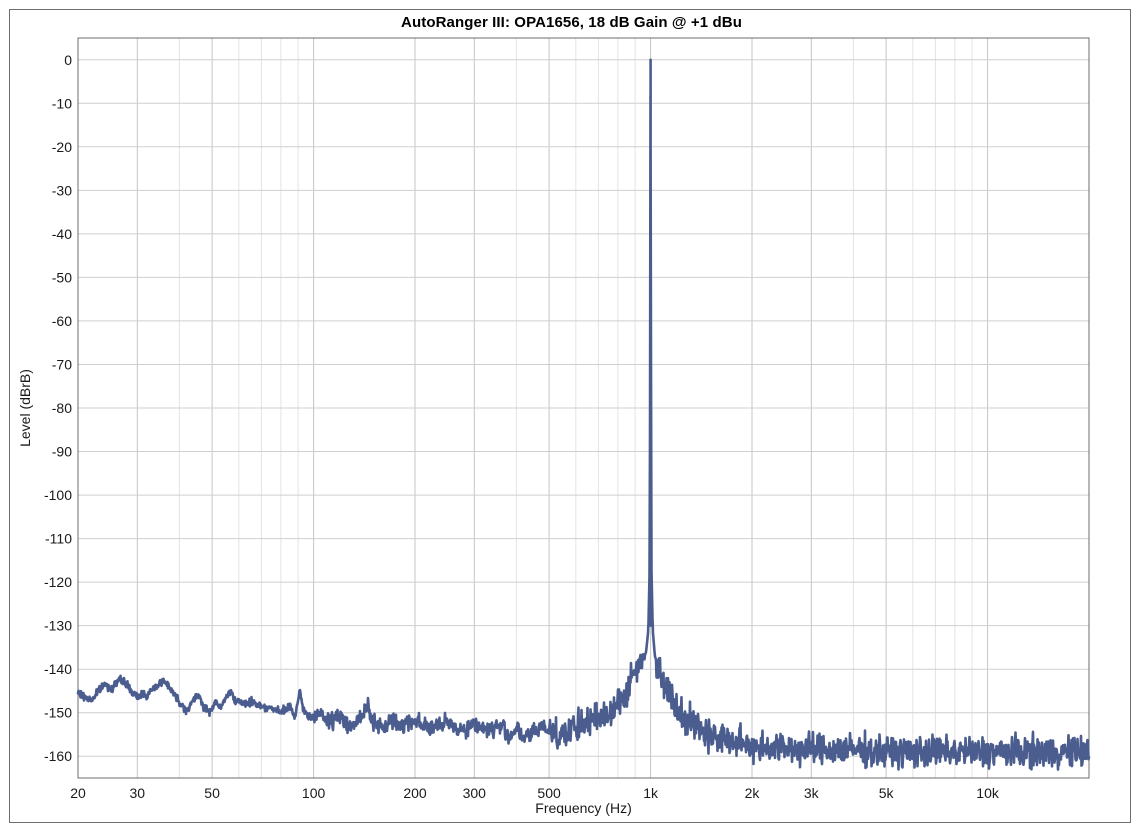  Describe the element at coordinates (535, 793) in the screenshot. I see `x-axis: 20 30 50 100 200 300 500 1k 2k 3k 5k 10k` at that location.